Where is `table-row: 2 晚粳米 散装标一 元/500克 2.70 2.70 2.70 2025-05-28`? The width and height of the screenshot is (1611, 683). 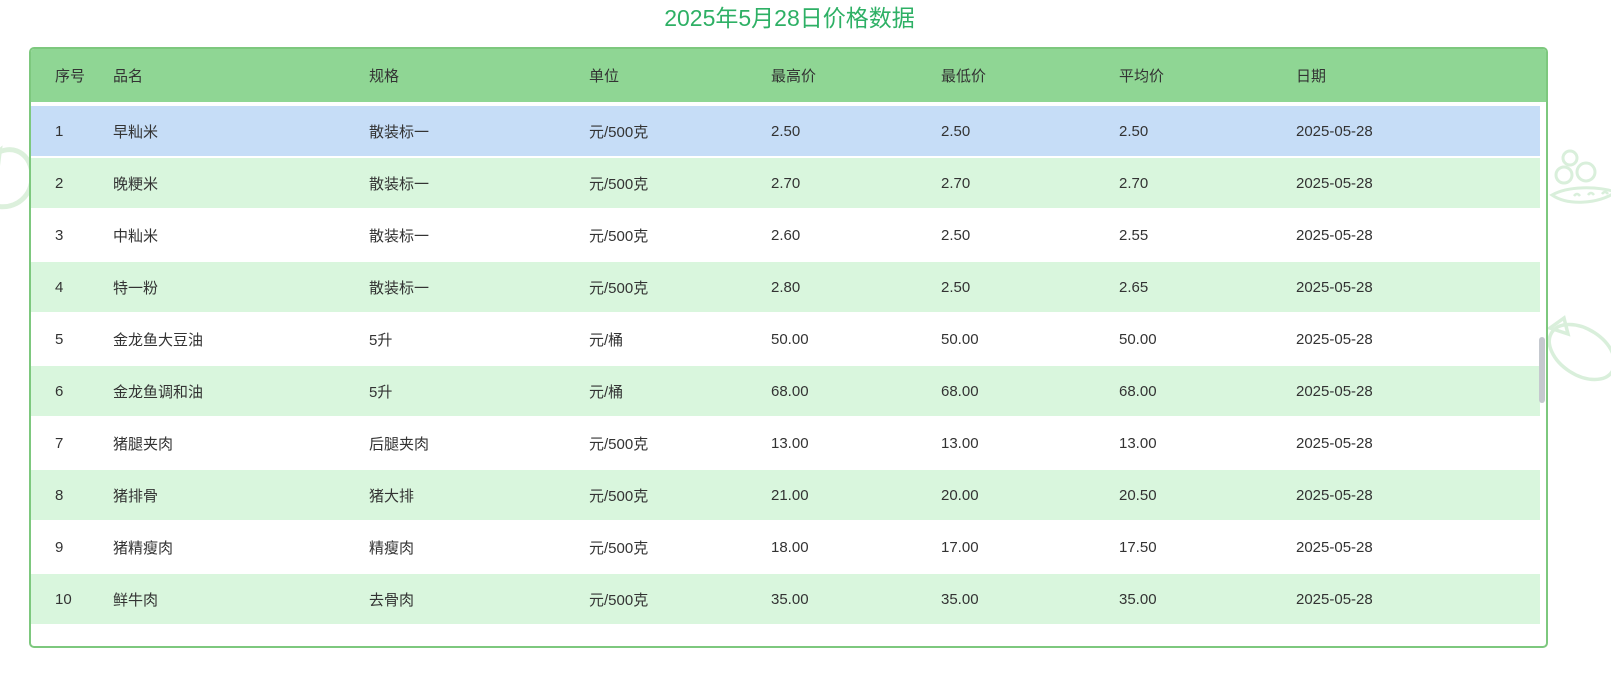 table-row: 2 晚粳米 散装标一 元/500克 2.70 2.70 2.70 2025-05-28 is located at coordinates (785, 183).